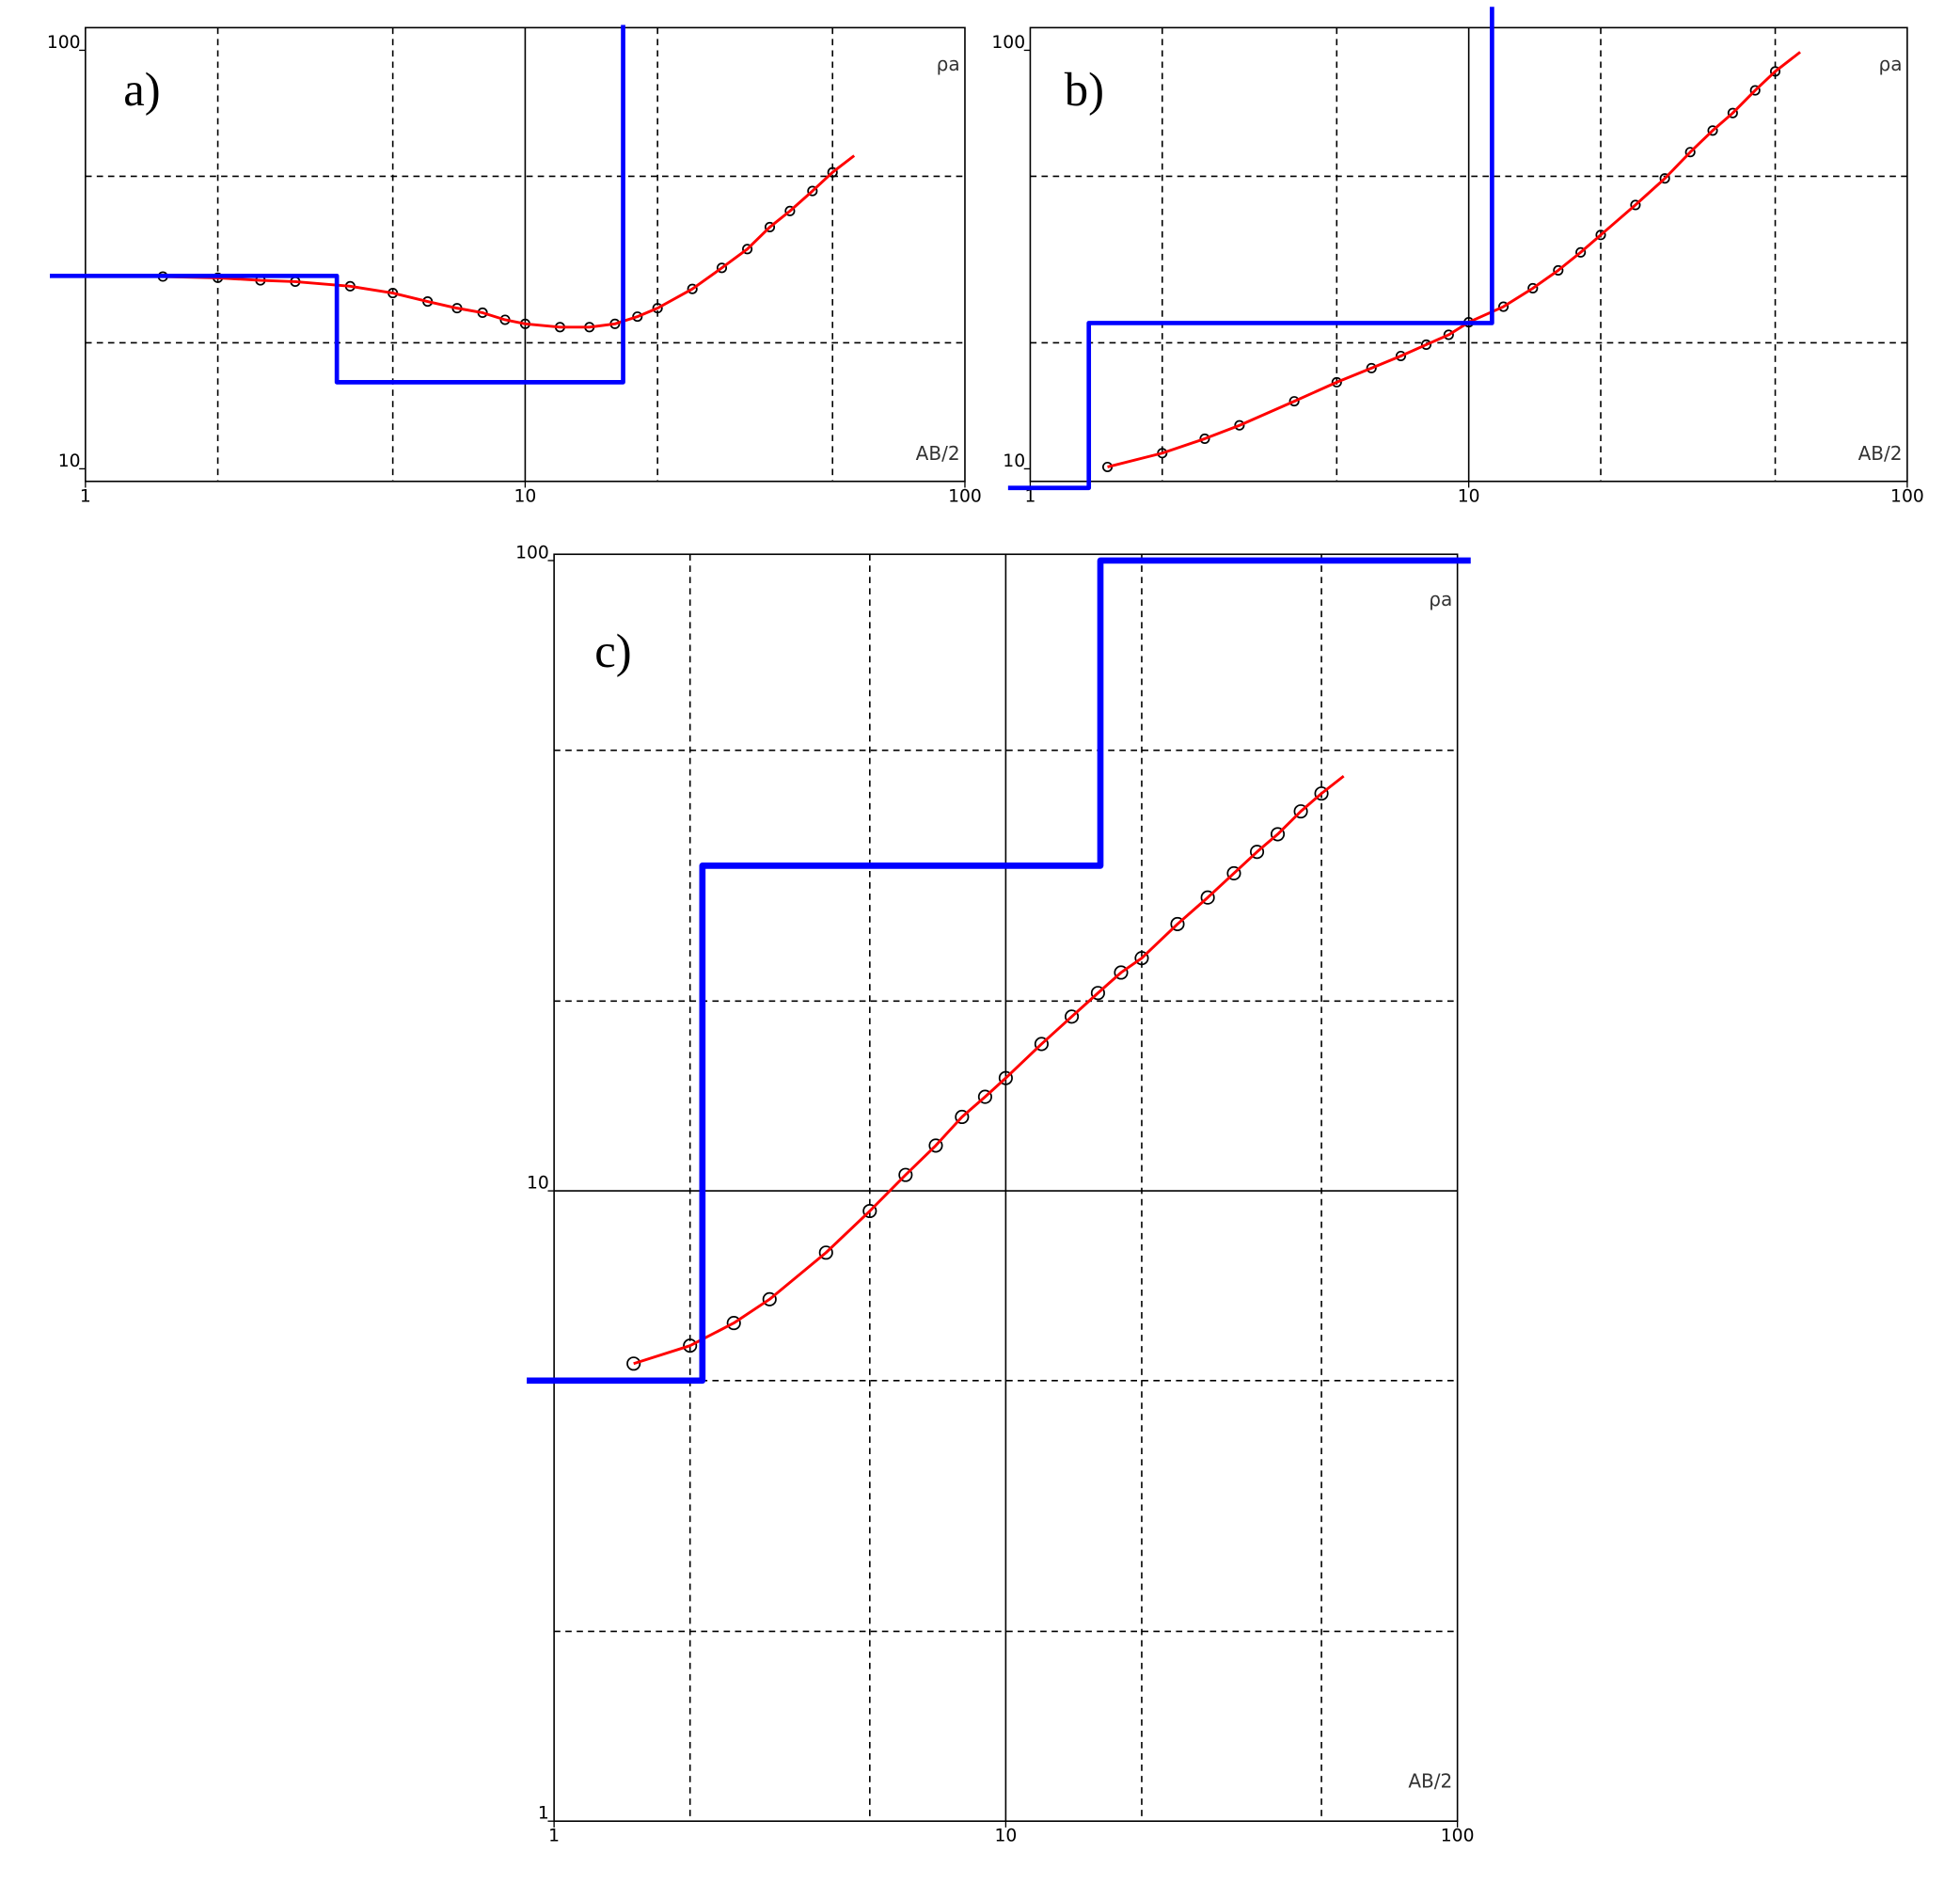 This screenshot has height=1884, width=1960. I want to click on panel-label: b), so click(1085, 89).